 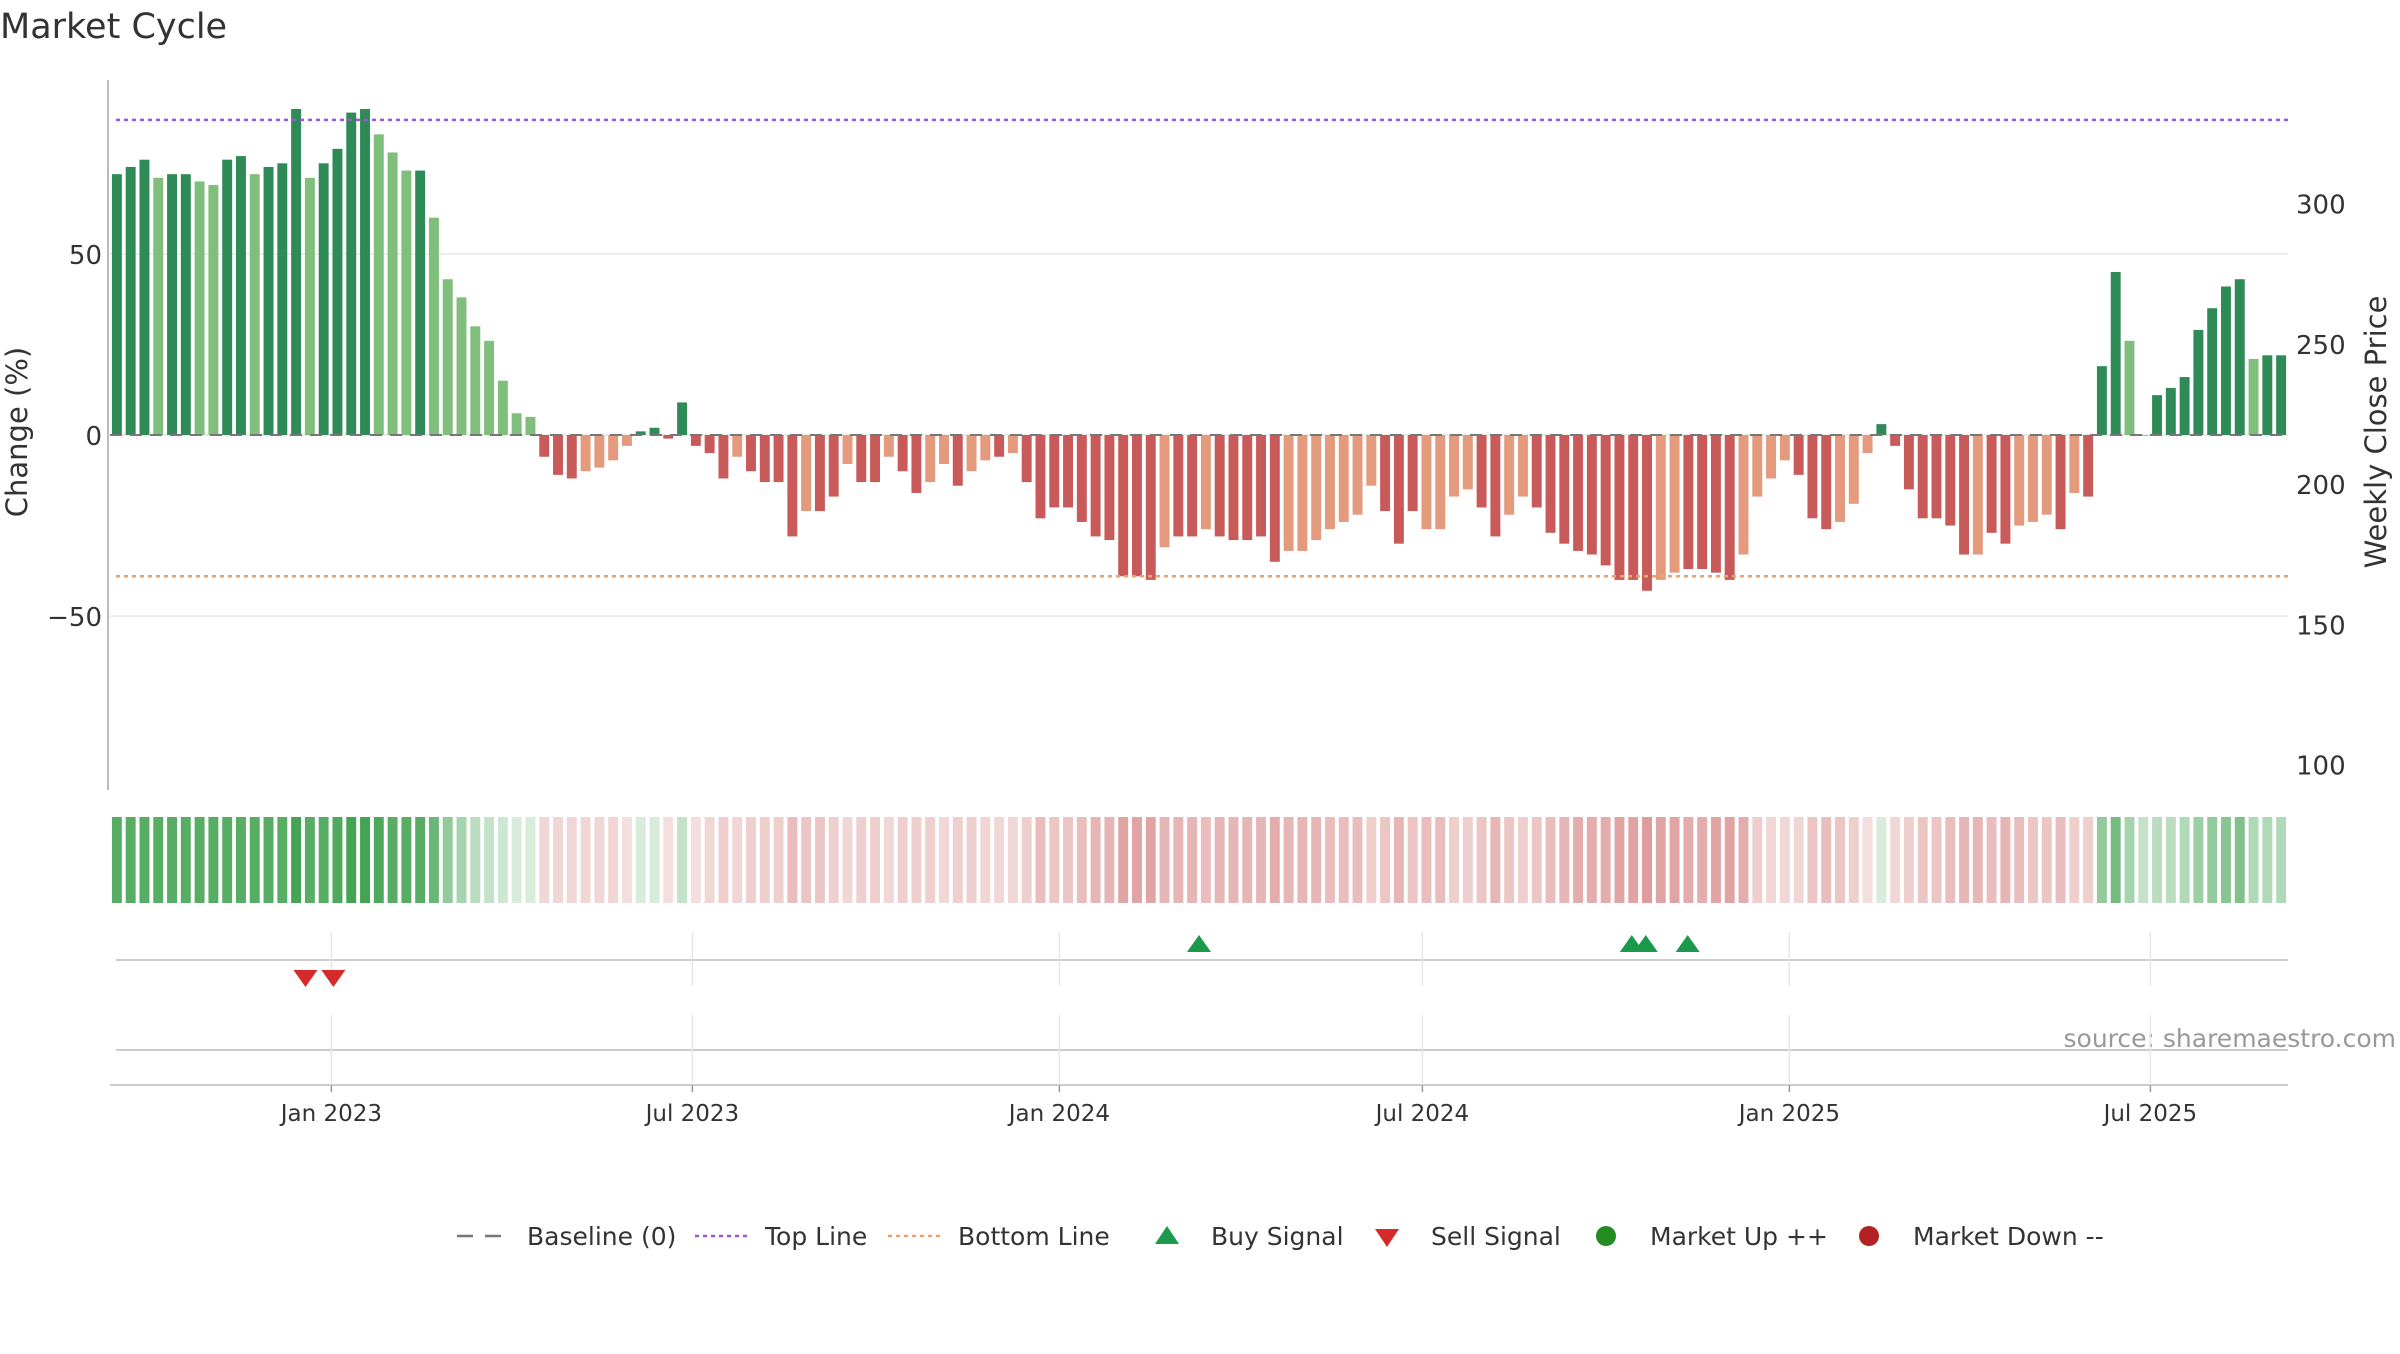 I want to click on sell-signal-marker, so click(x=305, y=978).